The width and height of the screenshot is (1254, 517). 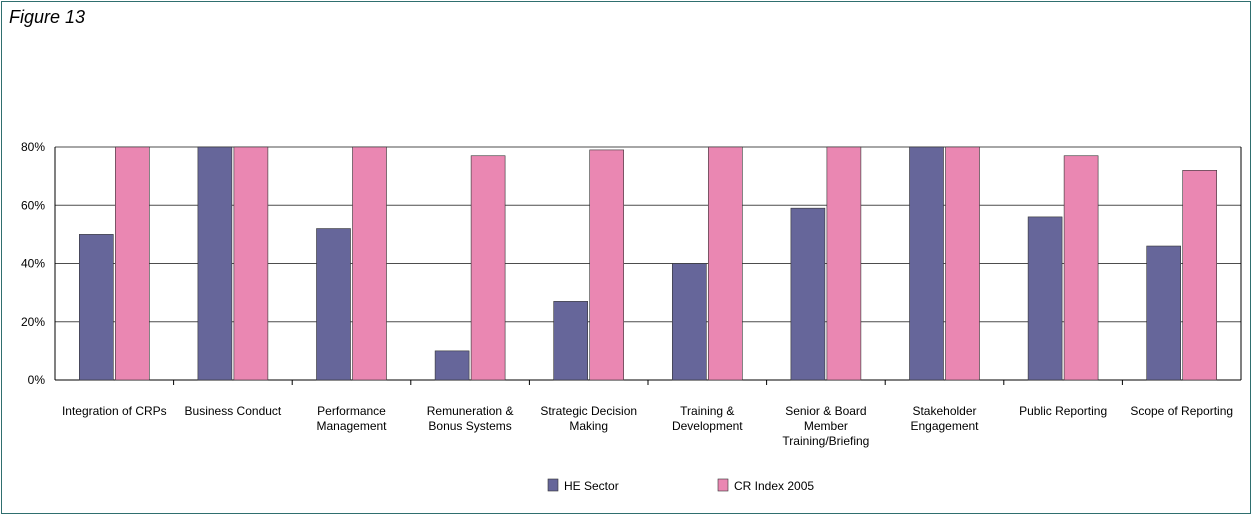 What do you see at coordinates (1063, 411) in the screenshot?
I see `category-label: Public Reporting` at bounding box center [1063, 411].